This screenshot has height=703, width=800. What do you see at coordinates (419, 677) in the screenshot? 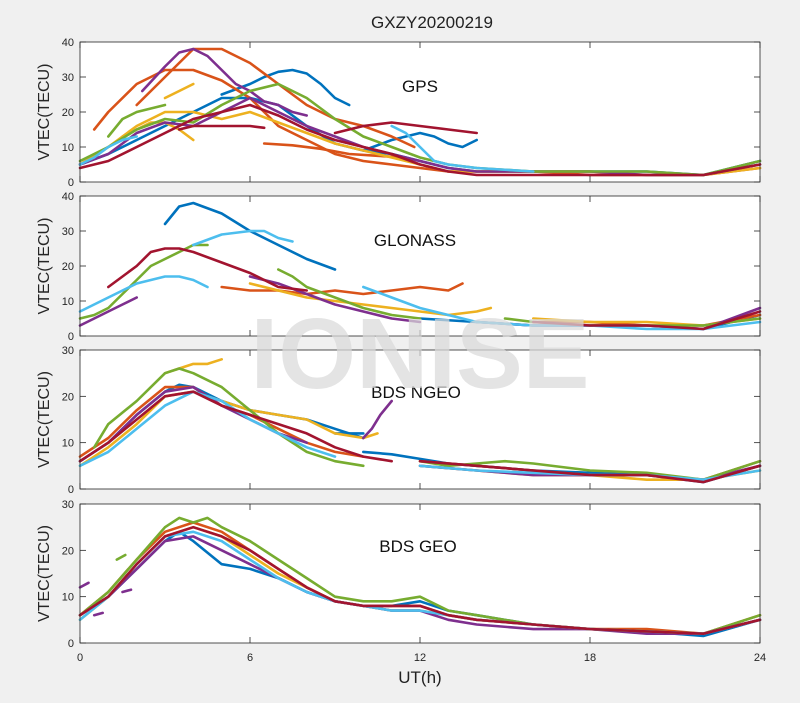
I see `x-axis-label: UT(h)` at bounding box center [419, 677].